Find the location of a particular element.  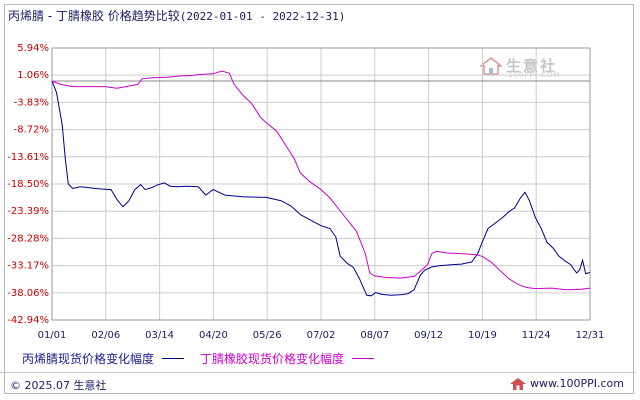

y-tick-label: -18.50% is located at coordinates (28, 184).